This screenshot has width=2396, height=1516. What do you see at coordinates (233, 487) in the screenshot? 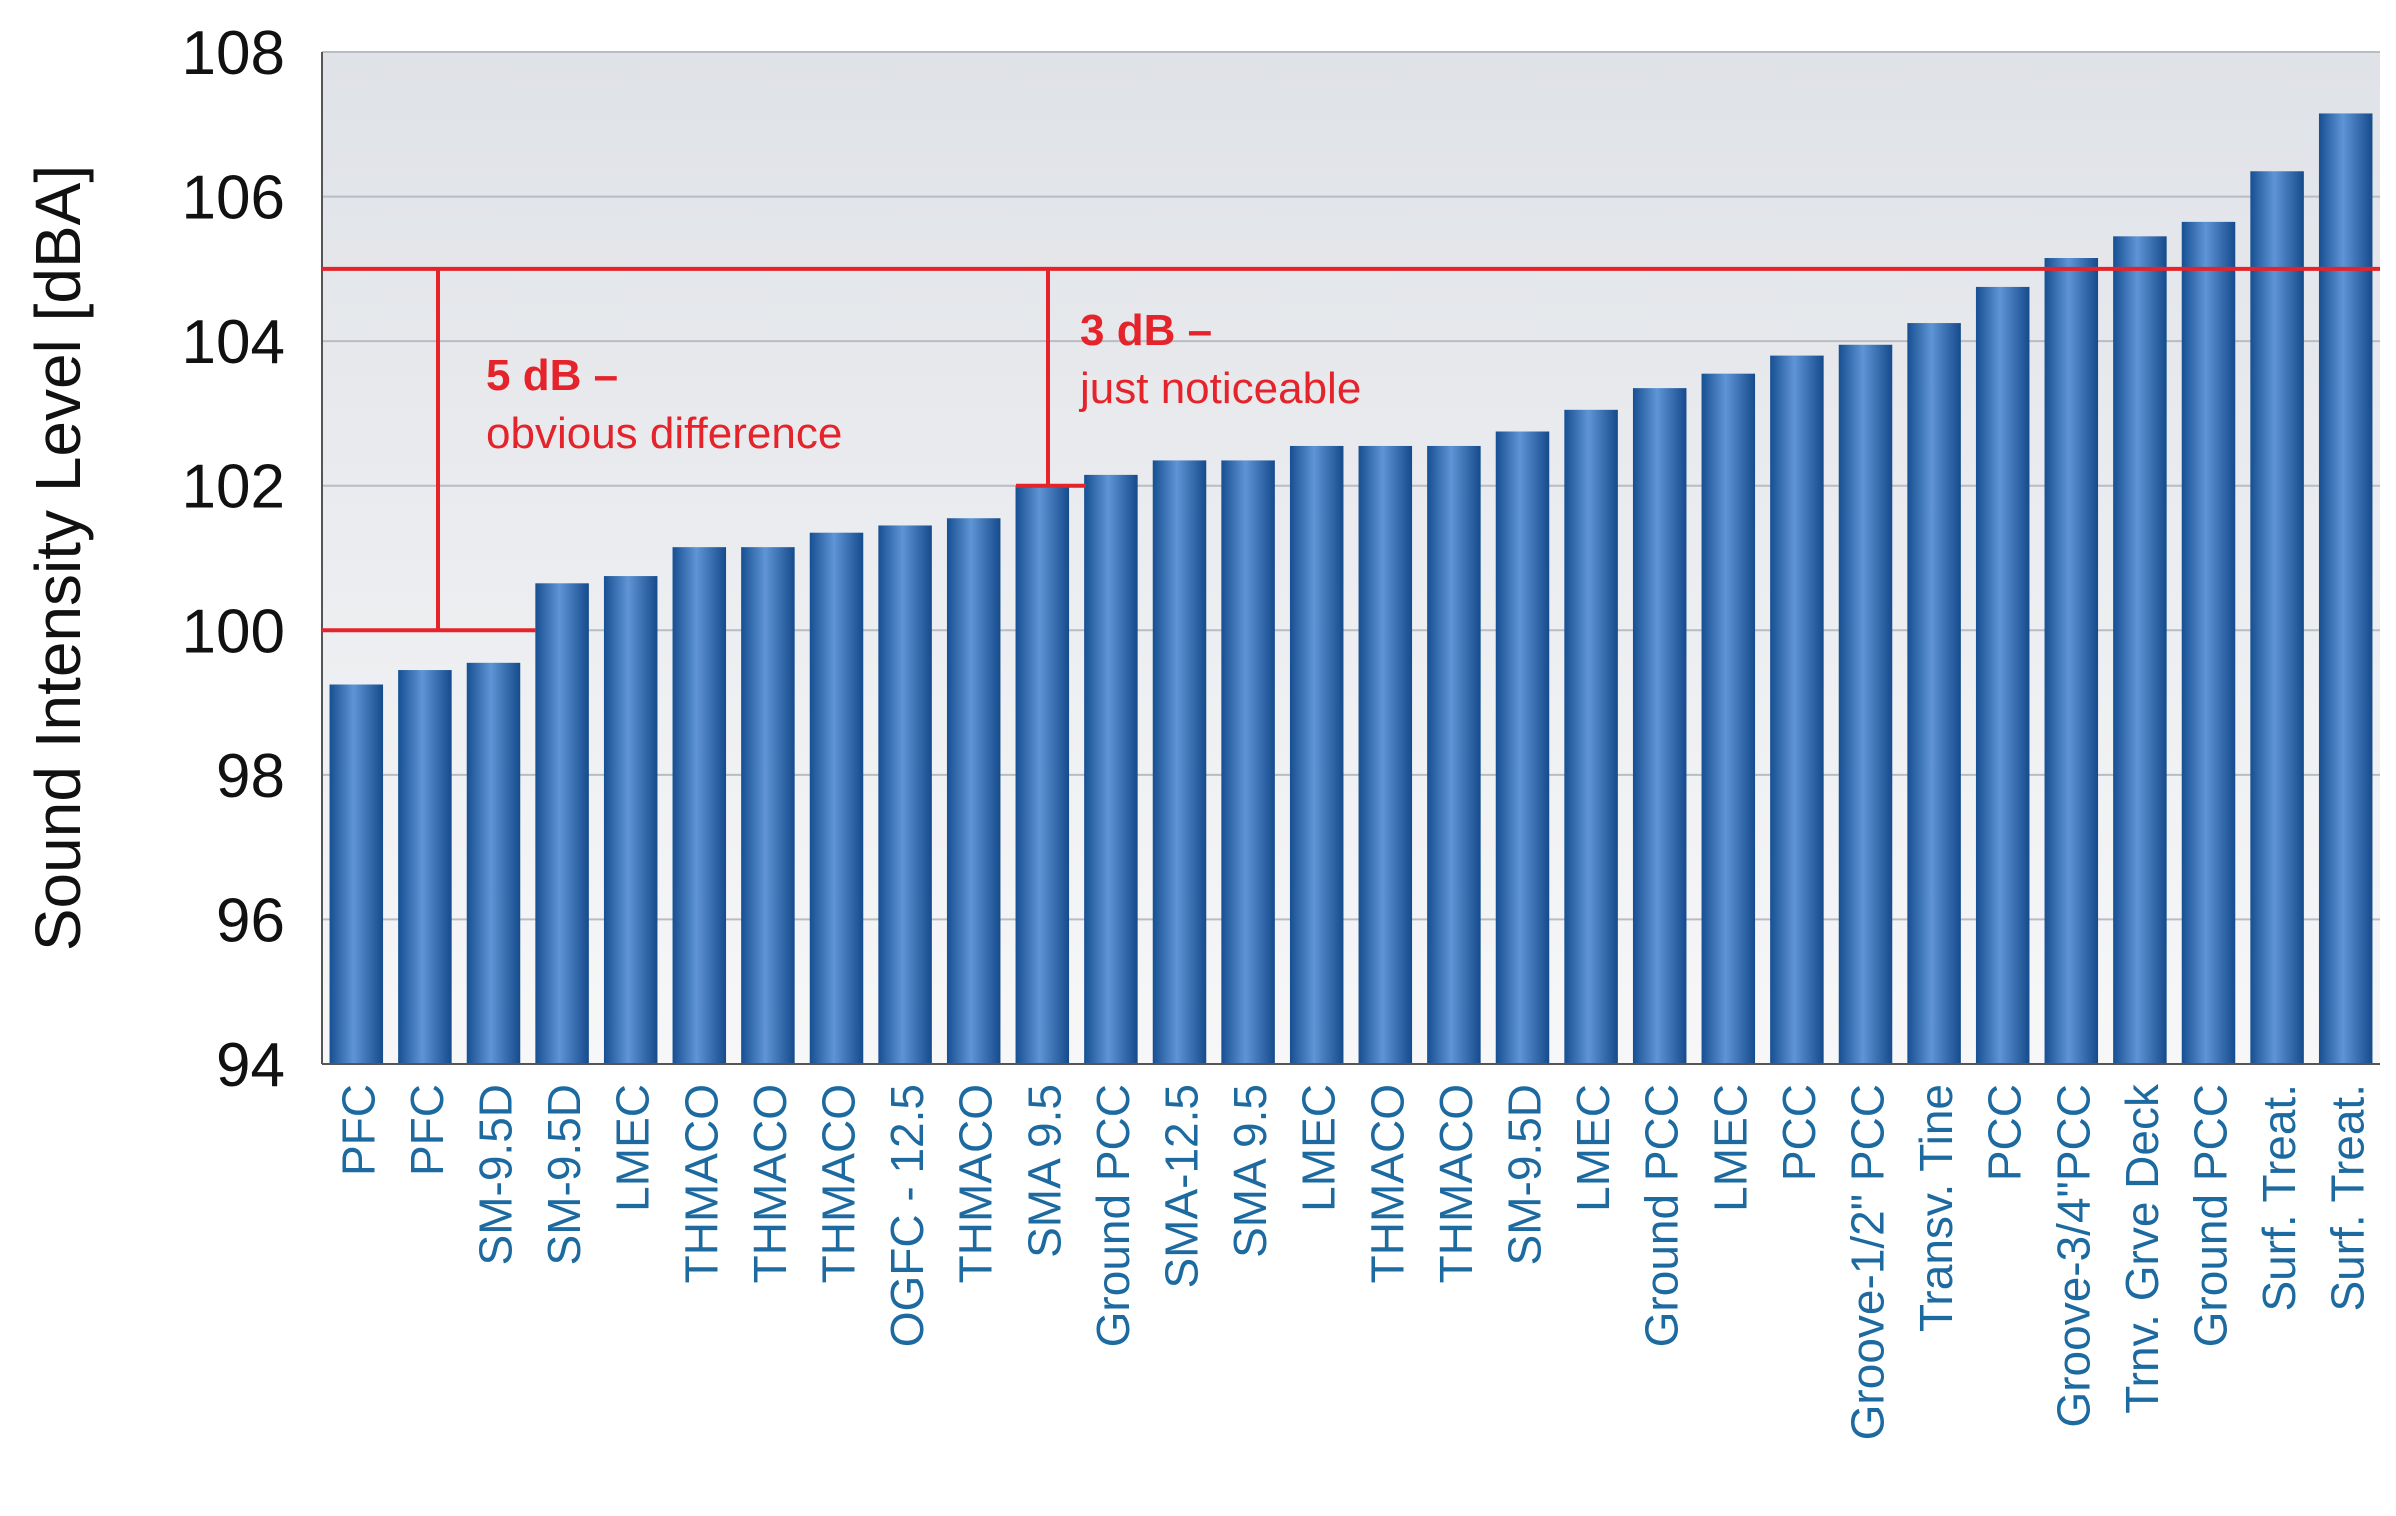
I see `y-tick-label: 102` at bounding box center [233, 487].